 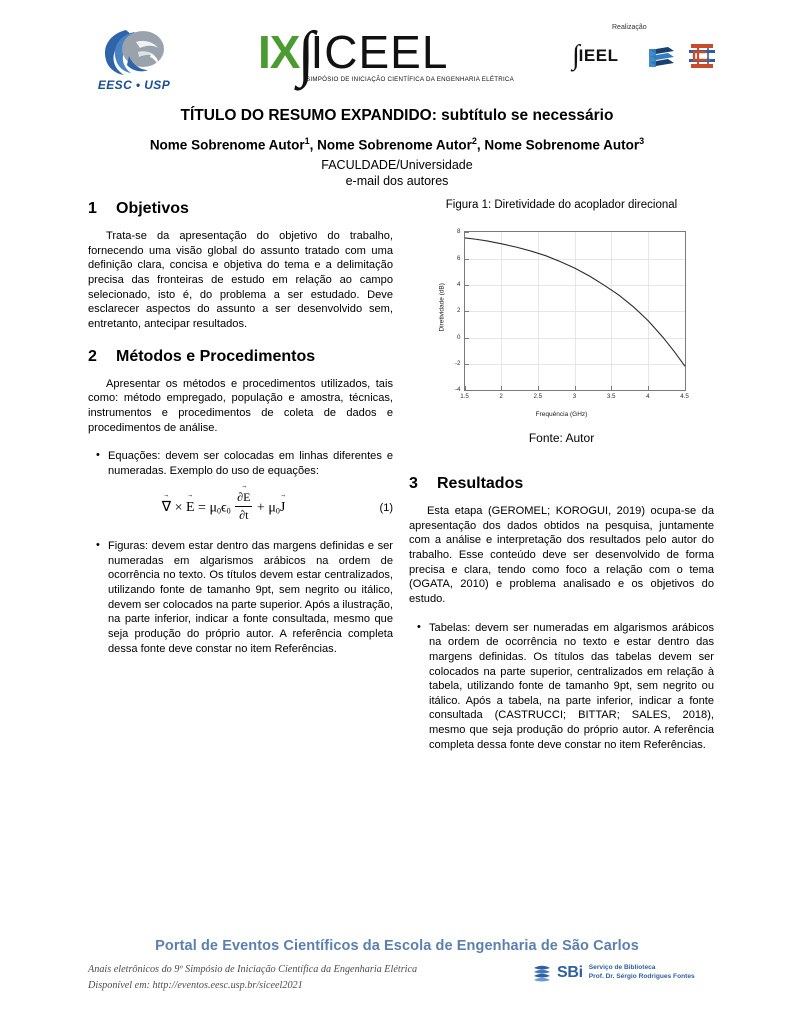 What do you see at coordinates (307, 141) in the screenshot?
I see `author-1-affil-marker: 1` at bounding box center [307, 141].